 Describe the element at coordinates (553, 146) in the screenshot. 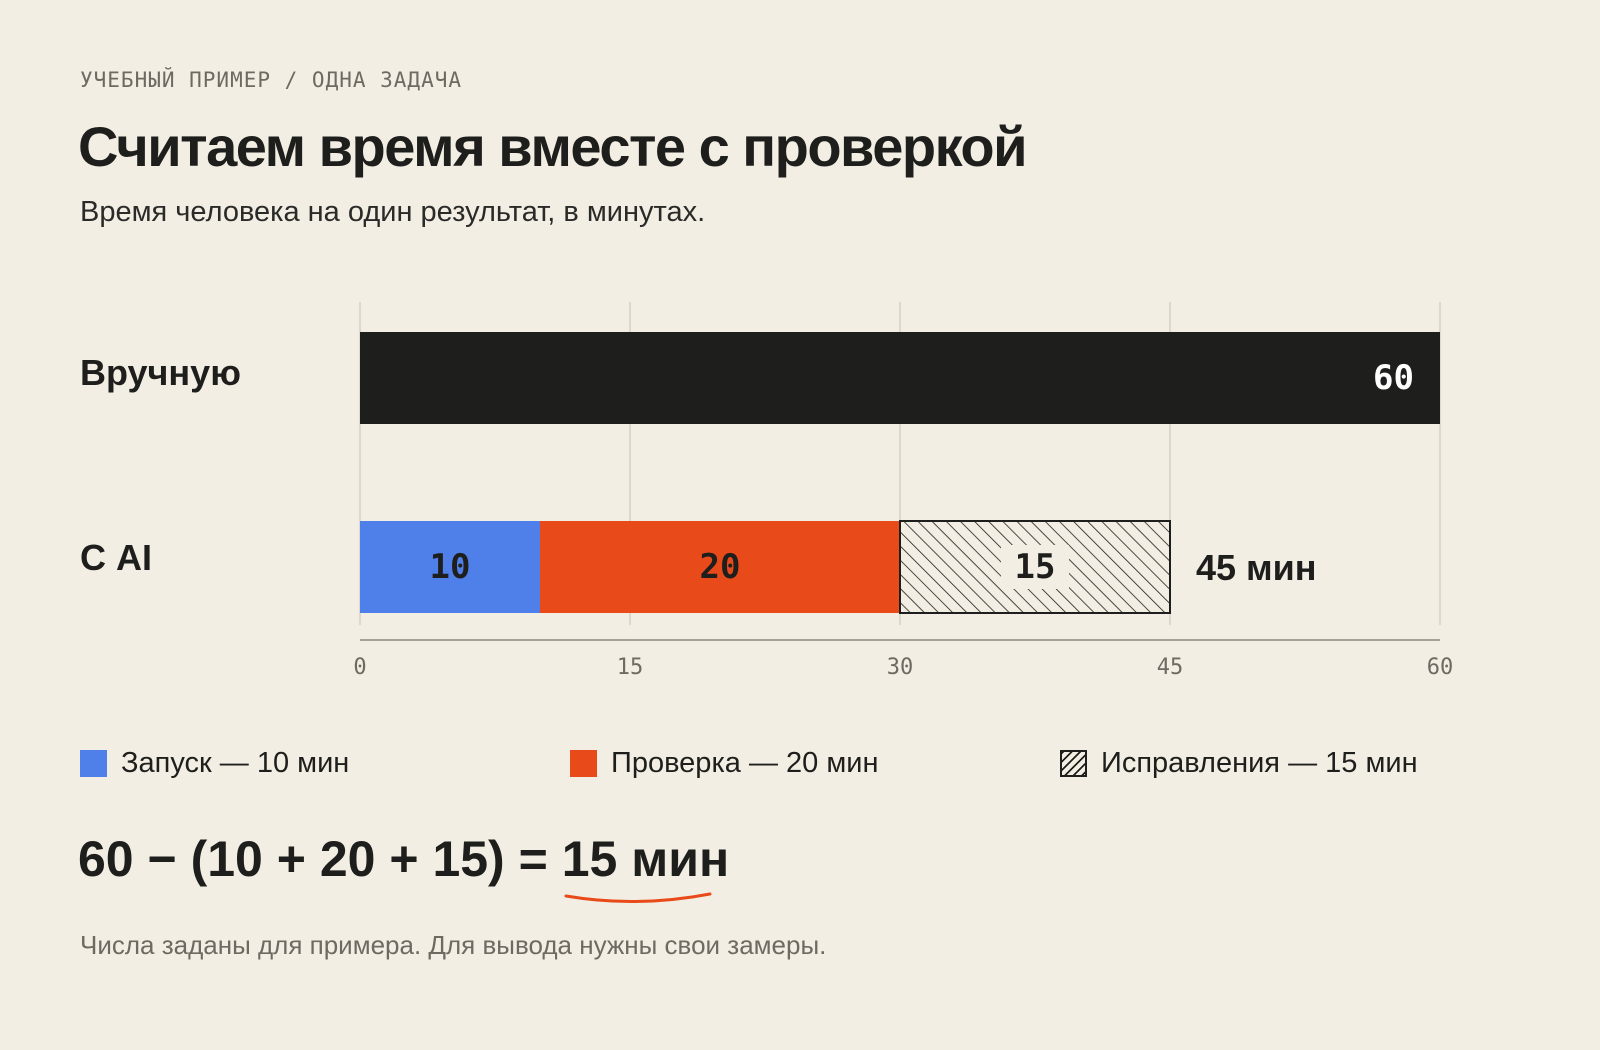

I see `page-title: Считаем время вместе с проверкой` at that location.